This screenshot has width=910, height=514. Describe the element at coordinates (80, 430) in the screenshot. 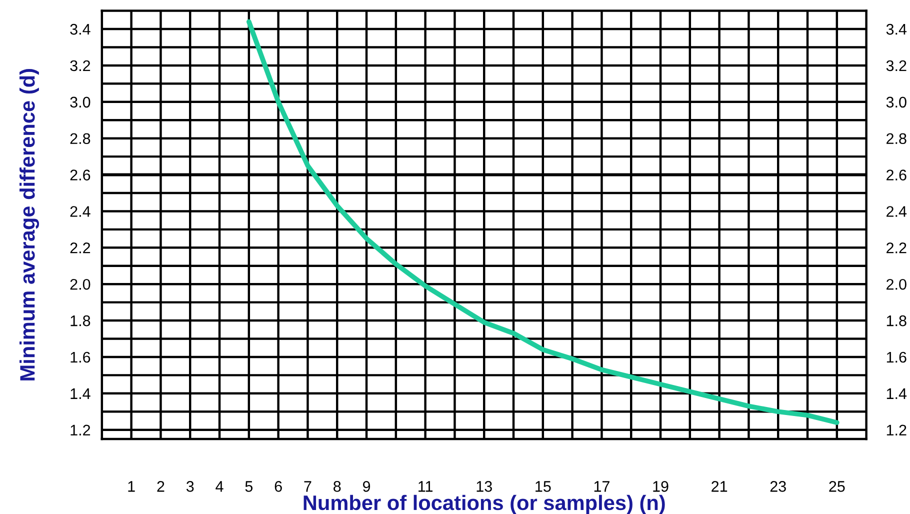

I see `y-tick-label: 1.2` at that location.